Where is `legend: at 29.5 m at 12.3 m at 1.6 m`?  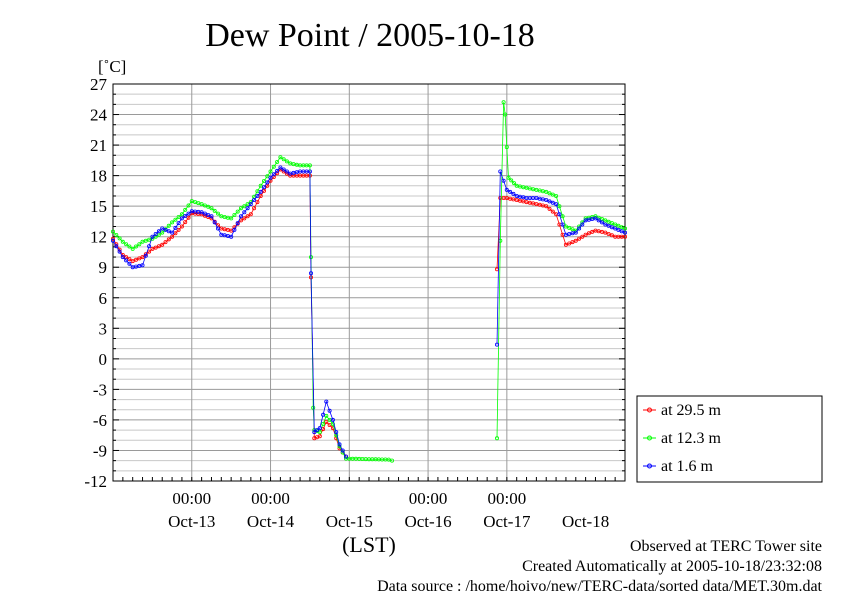
legend: at 29.5 m at 12.3 m at 1.6 m is located at coordinates (729, 439).